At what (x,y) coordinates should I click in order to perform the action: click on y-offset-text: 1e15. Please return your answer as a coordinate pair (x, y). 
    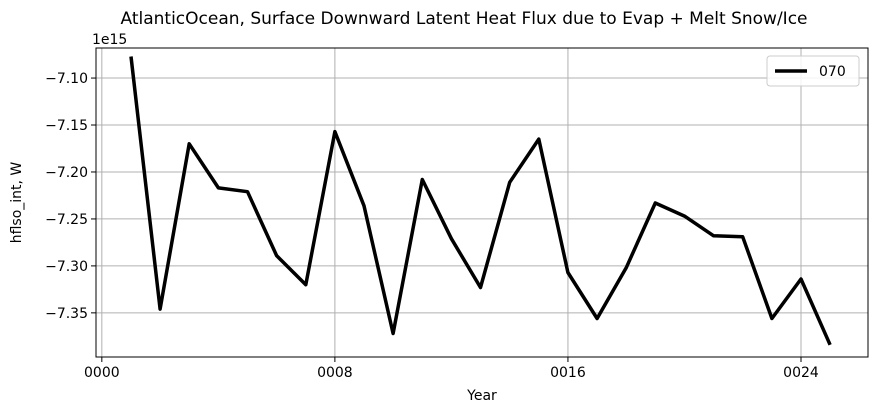
    Looking at the image, I should click on (109, 40).